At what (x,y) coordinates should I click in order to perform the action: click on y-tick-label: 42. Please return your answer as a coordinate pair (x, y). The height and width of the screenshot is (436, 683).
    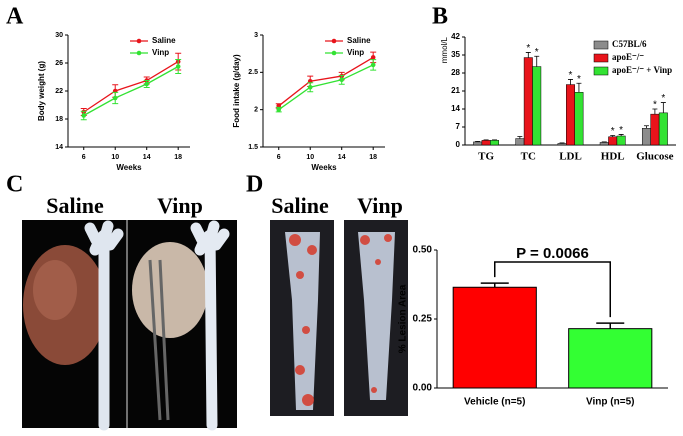
    Looking at the image, I should click on (455, 36).